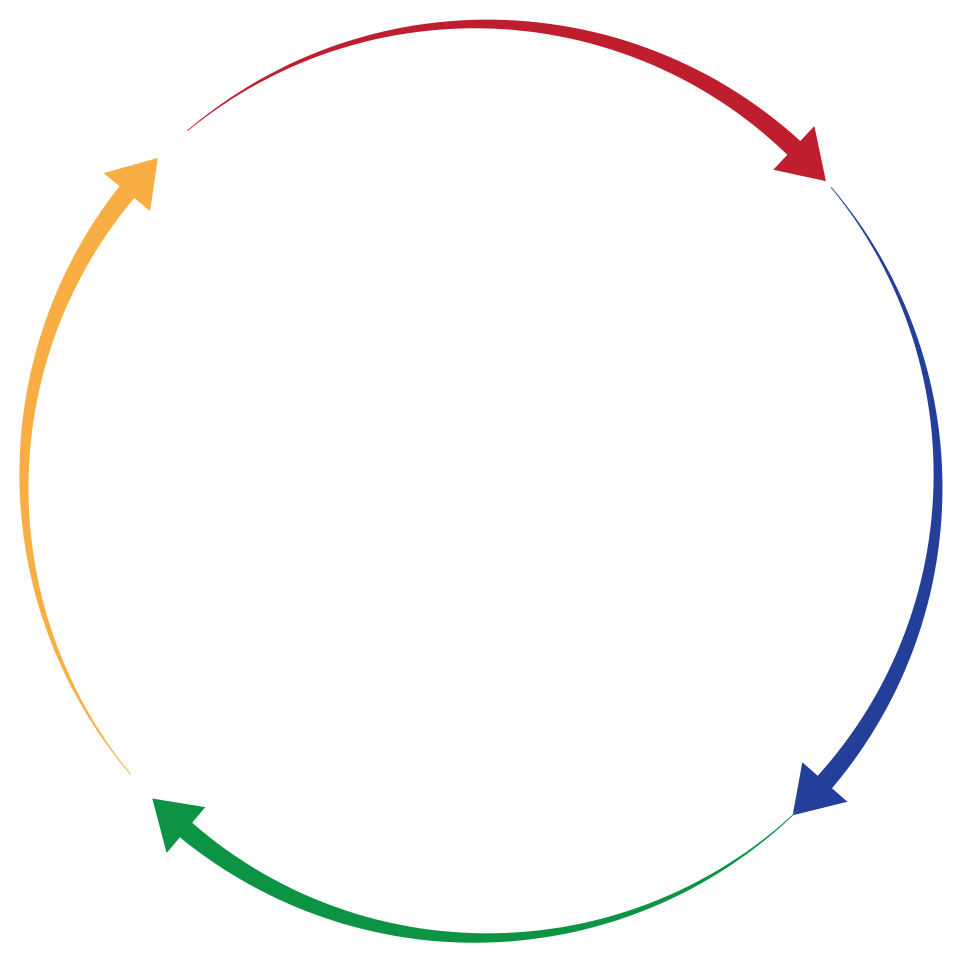 The image size is (962, 962). I want to click on arrow-left, so click(88, 466).